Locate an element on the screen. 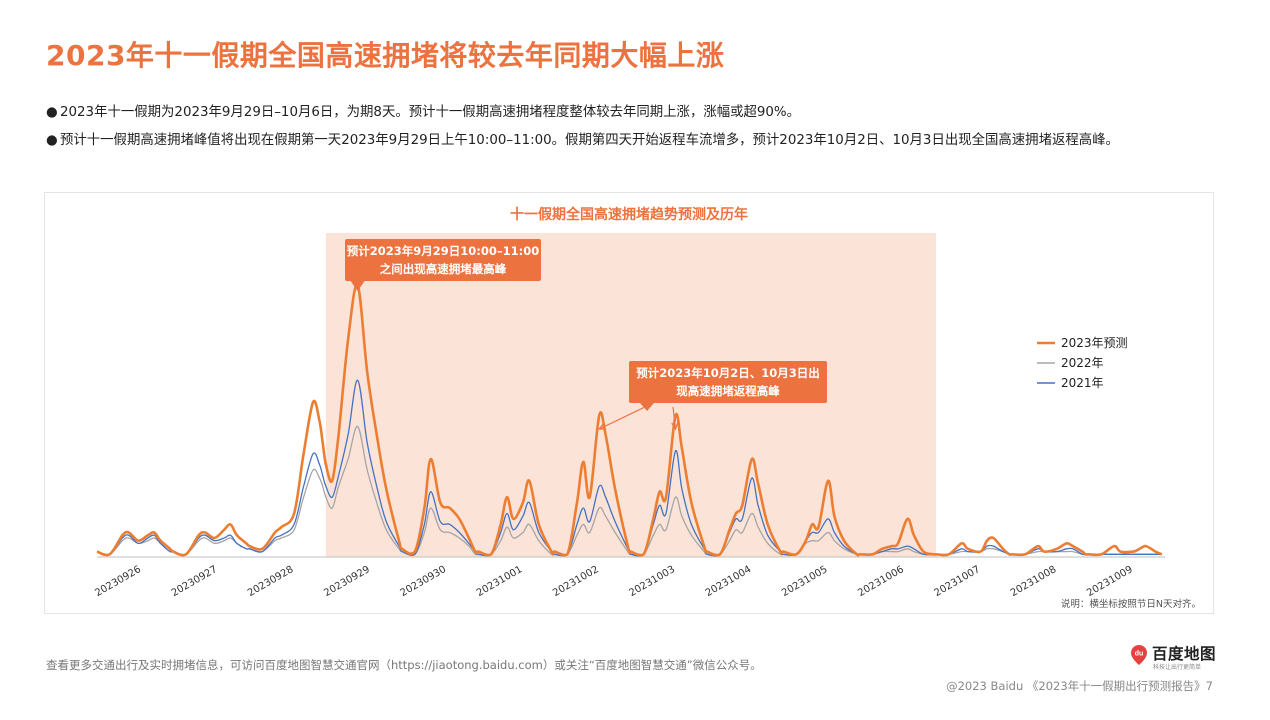 This screenshot has width=1270, height=720. callout-text: 现高速拥堵返程高峰 is located at coordinates (728, 391).